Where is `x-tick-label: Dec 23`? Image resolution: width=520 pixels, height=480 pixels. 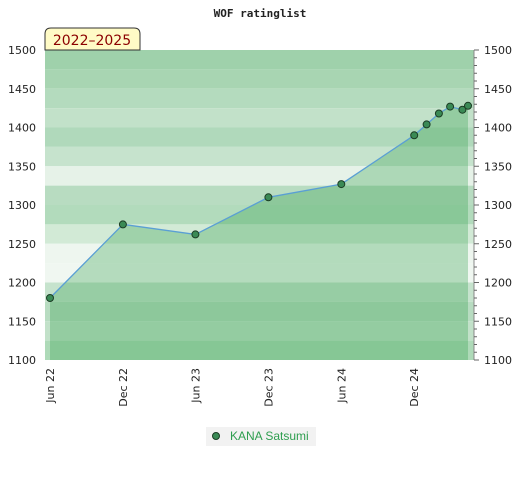 x-tick-label: Dec 23 is located at coordinates (268, 387).